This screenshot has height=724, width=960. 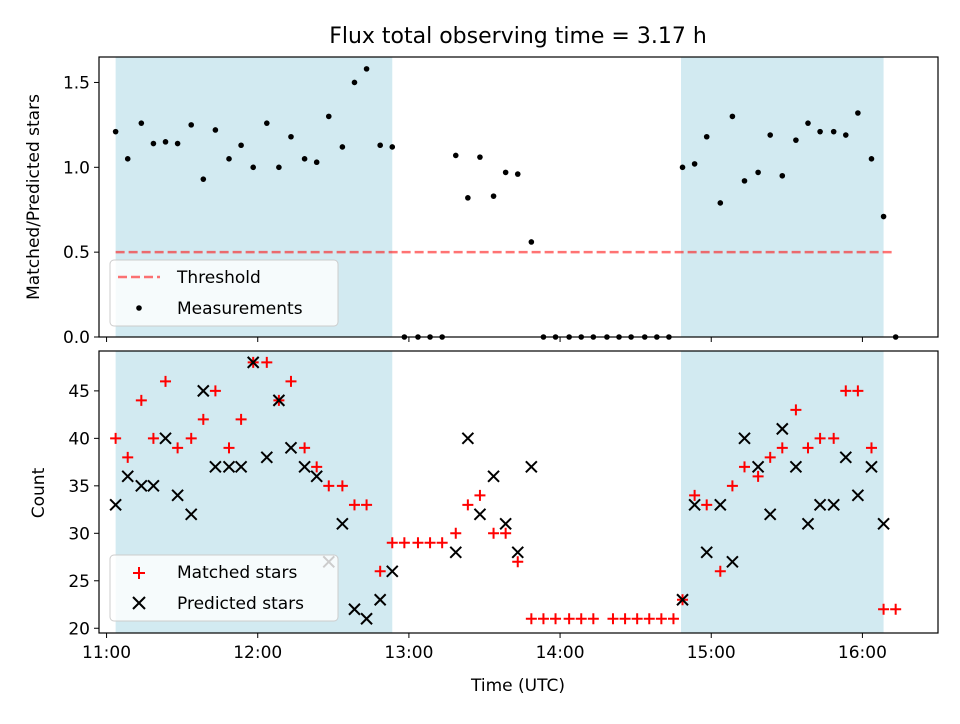 I want to click on bottom-y-axis: 20 25 30 35 40 45, so click(x=83, y=510).